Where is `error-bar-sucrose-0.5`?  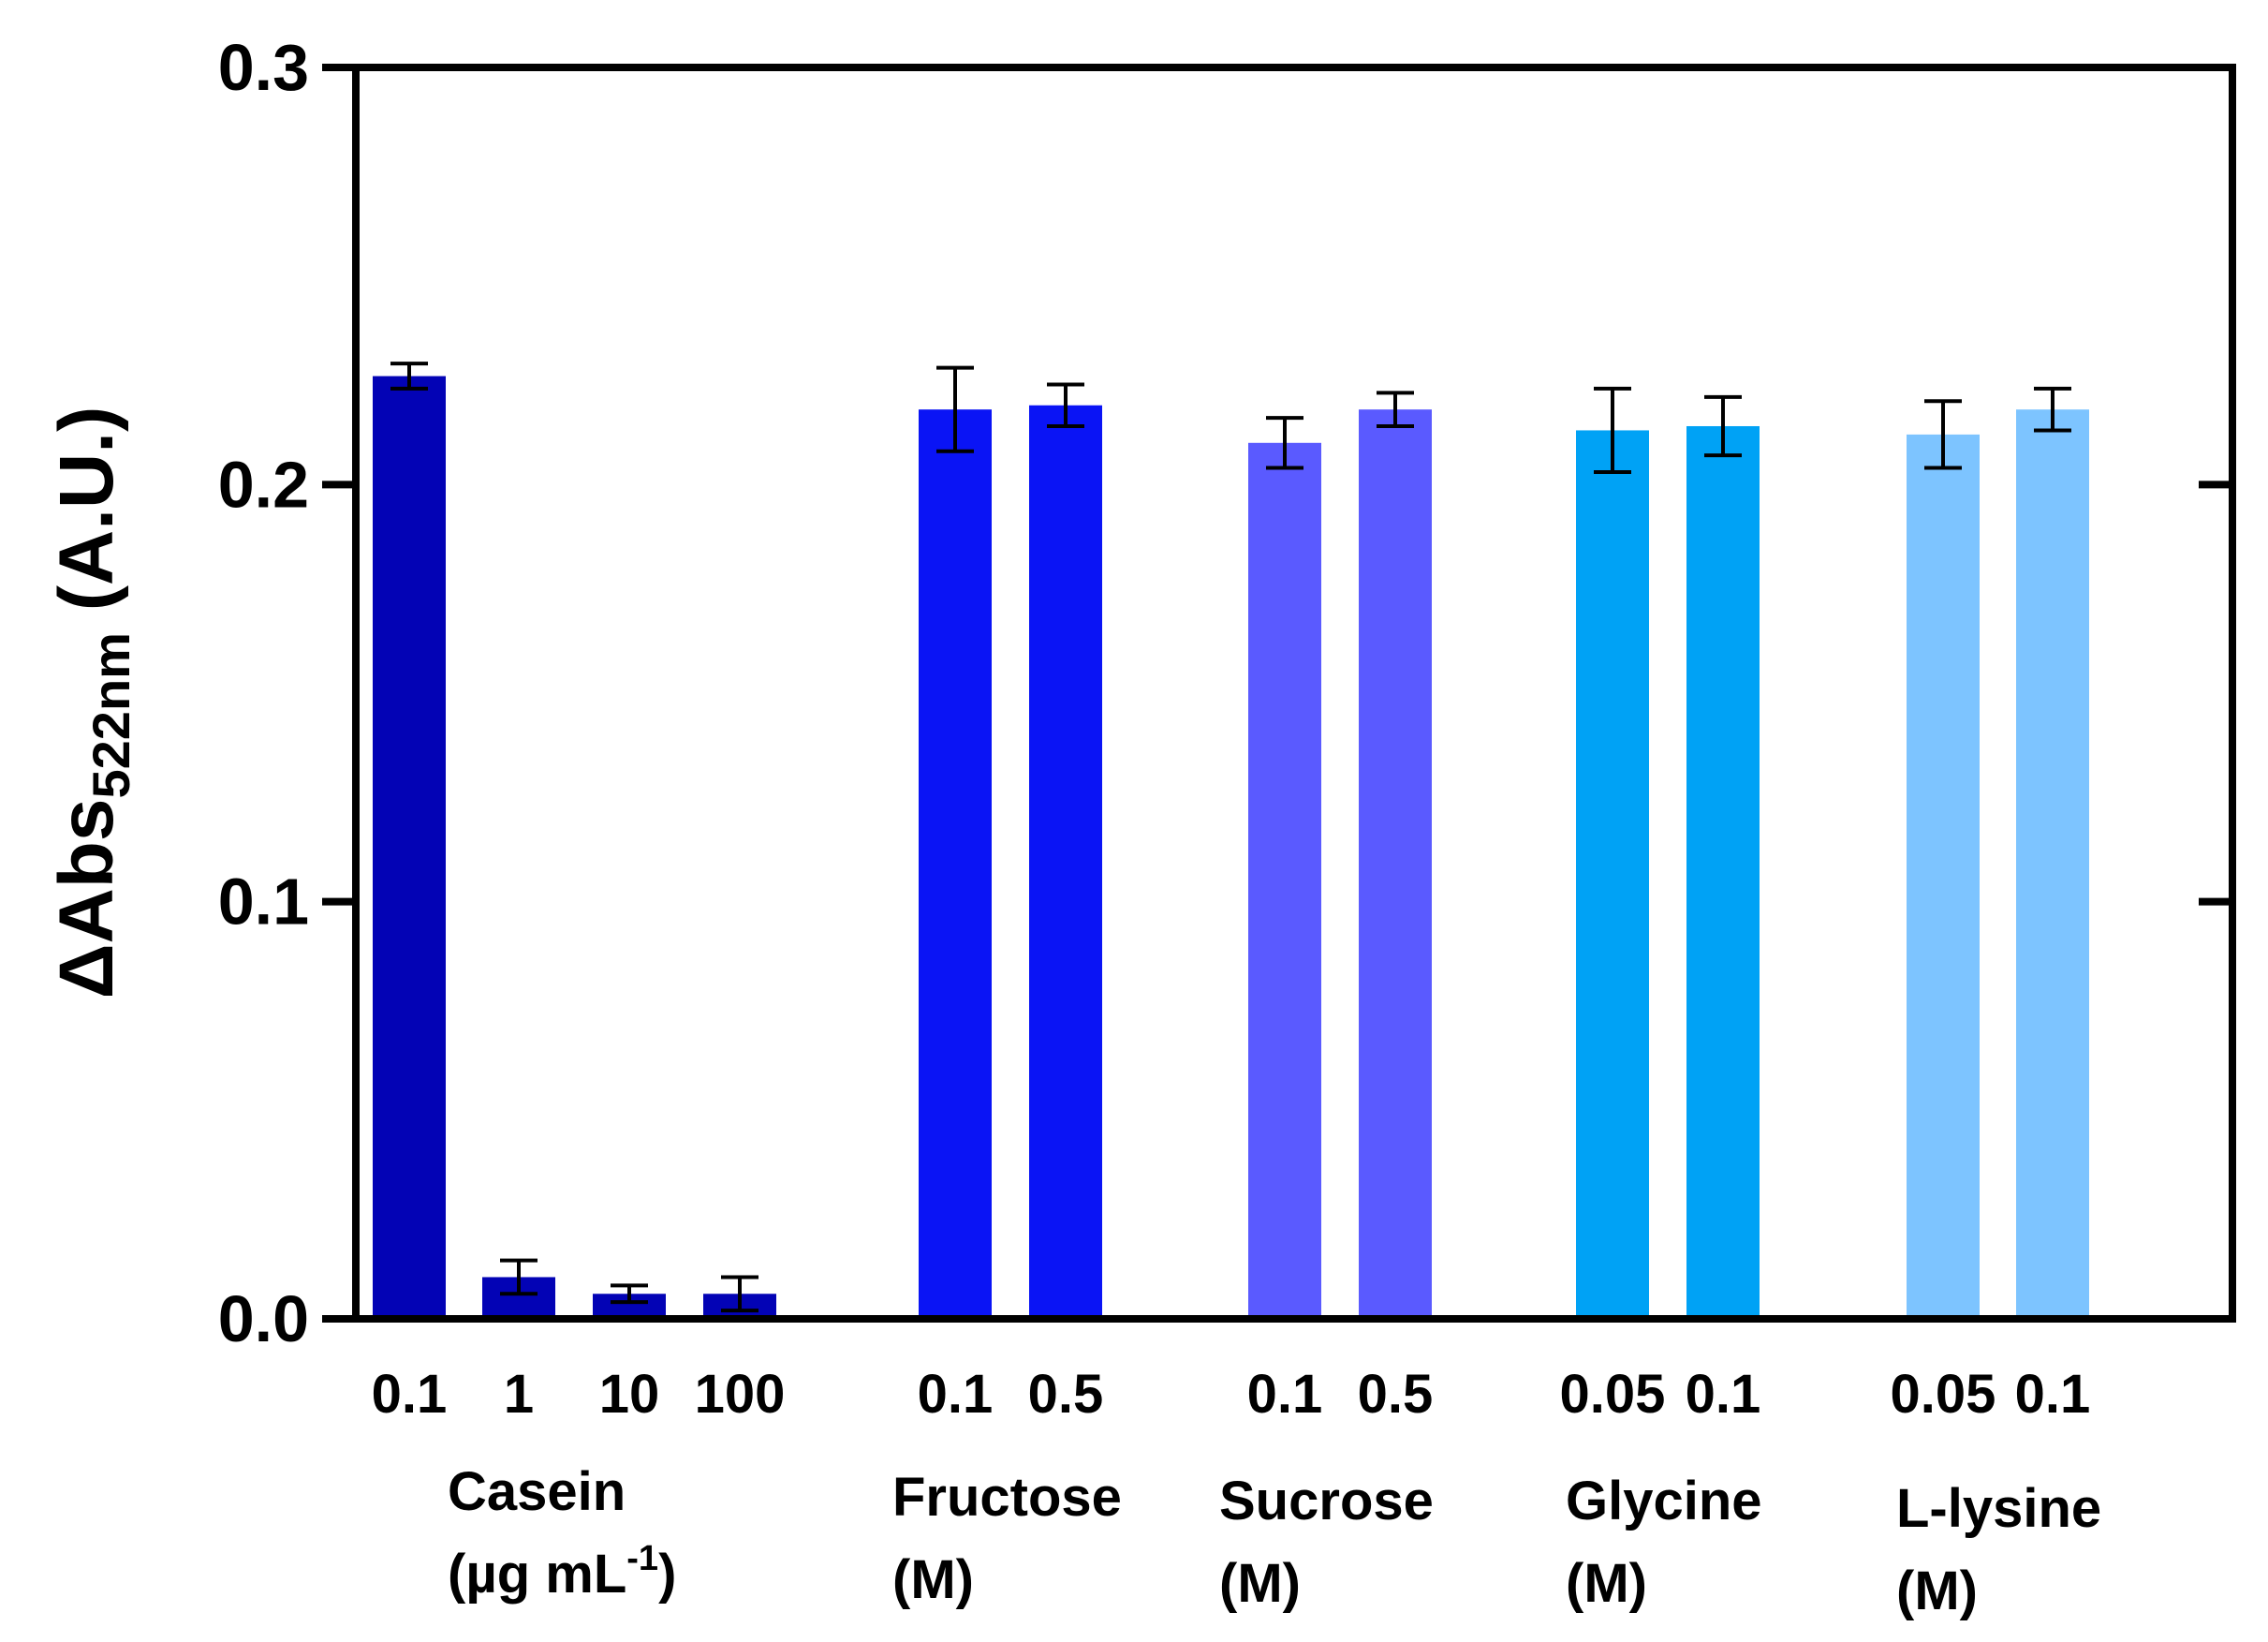
error-bar-sucrose-0.5 is located at coordinates (1395, 409).